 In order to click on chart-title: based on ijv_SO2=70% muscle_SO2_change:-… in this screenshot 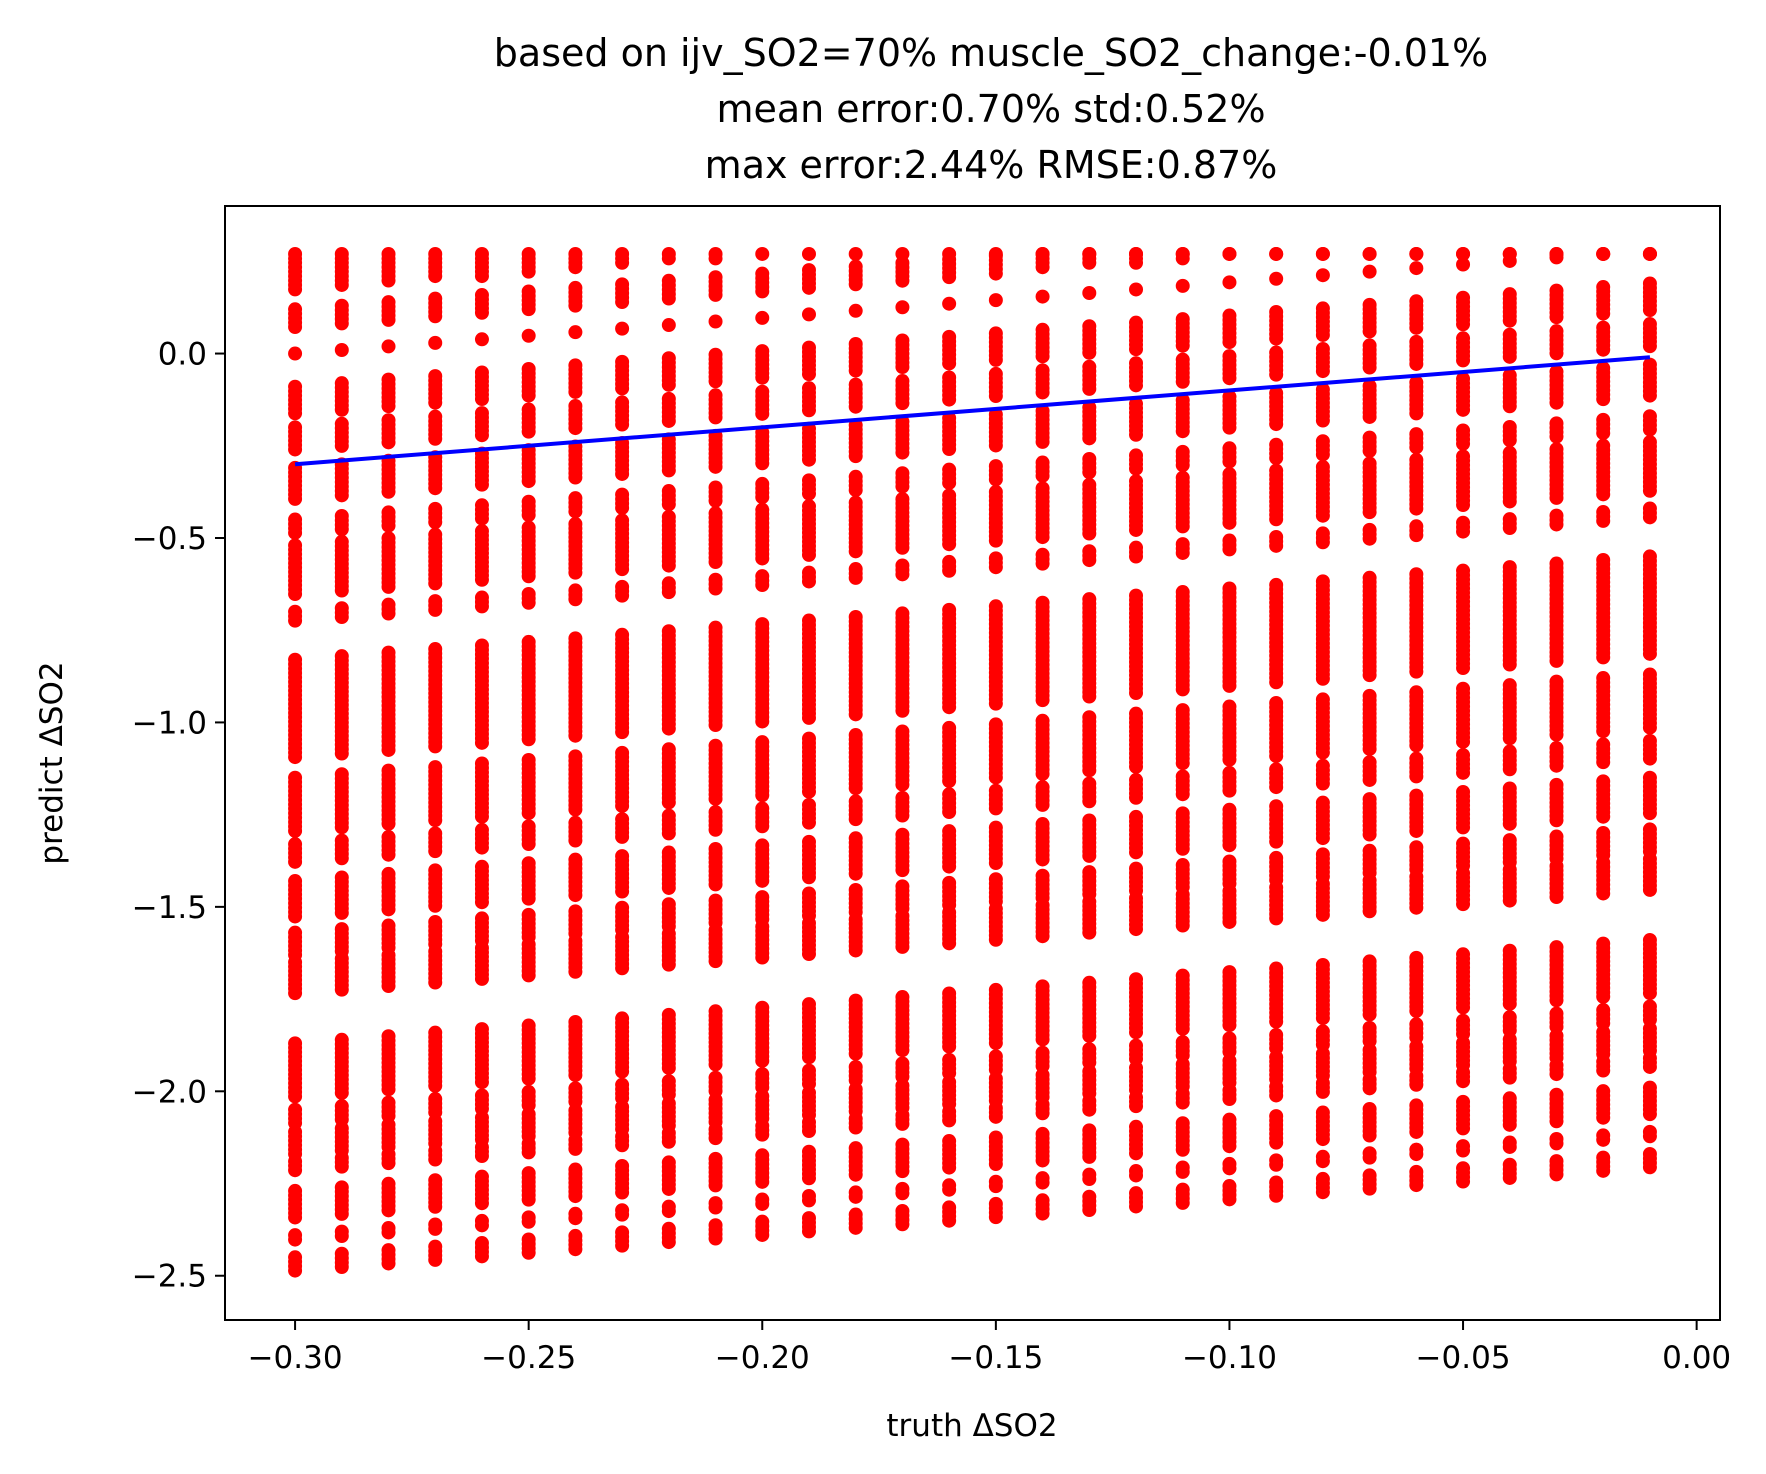, I will do `click(991, 109)`.